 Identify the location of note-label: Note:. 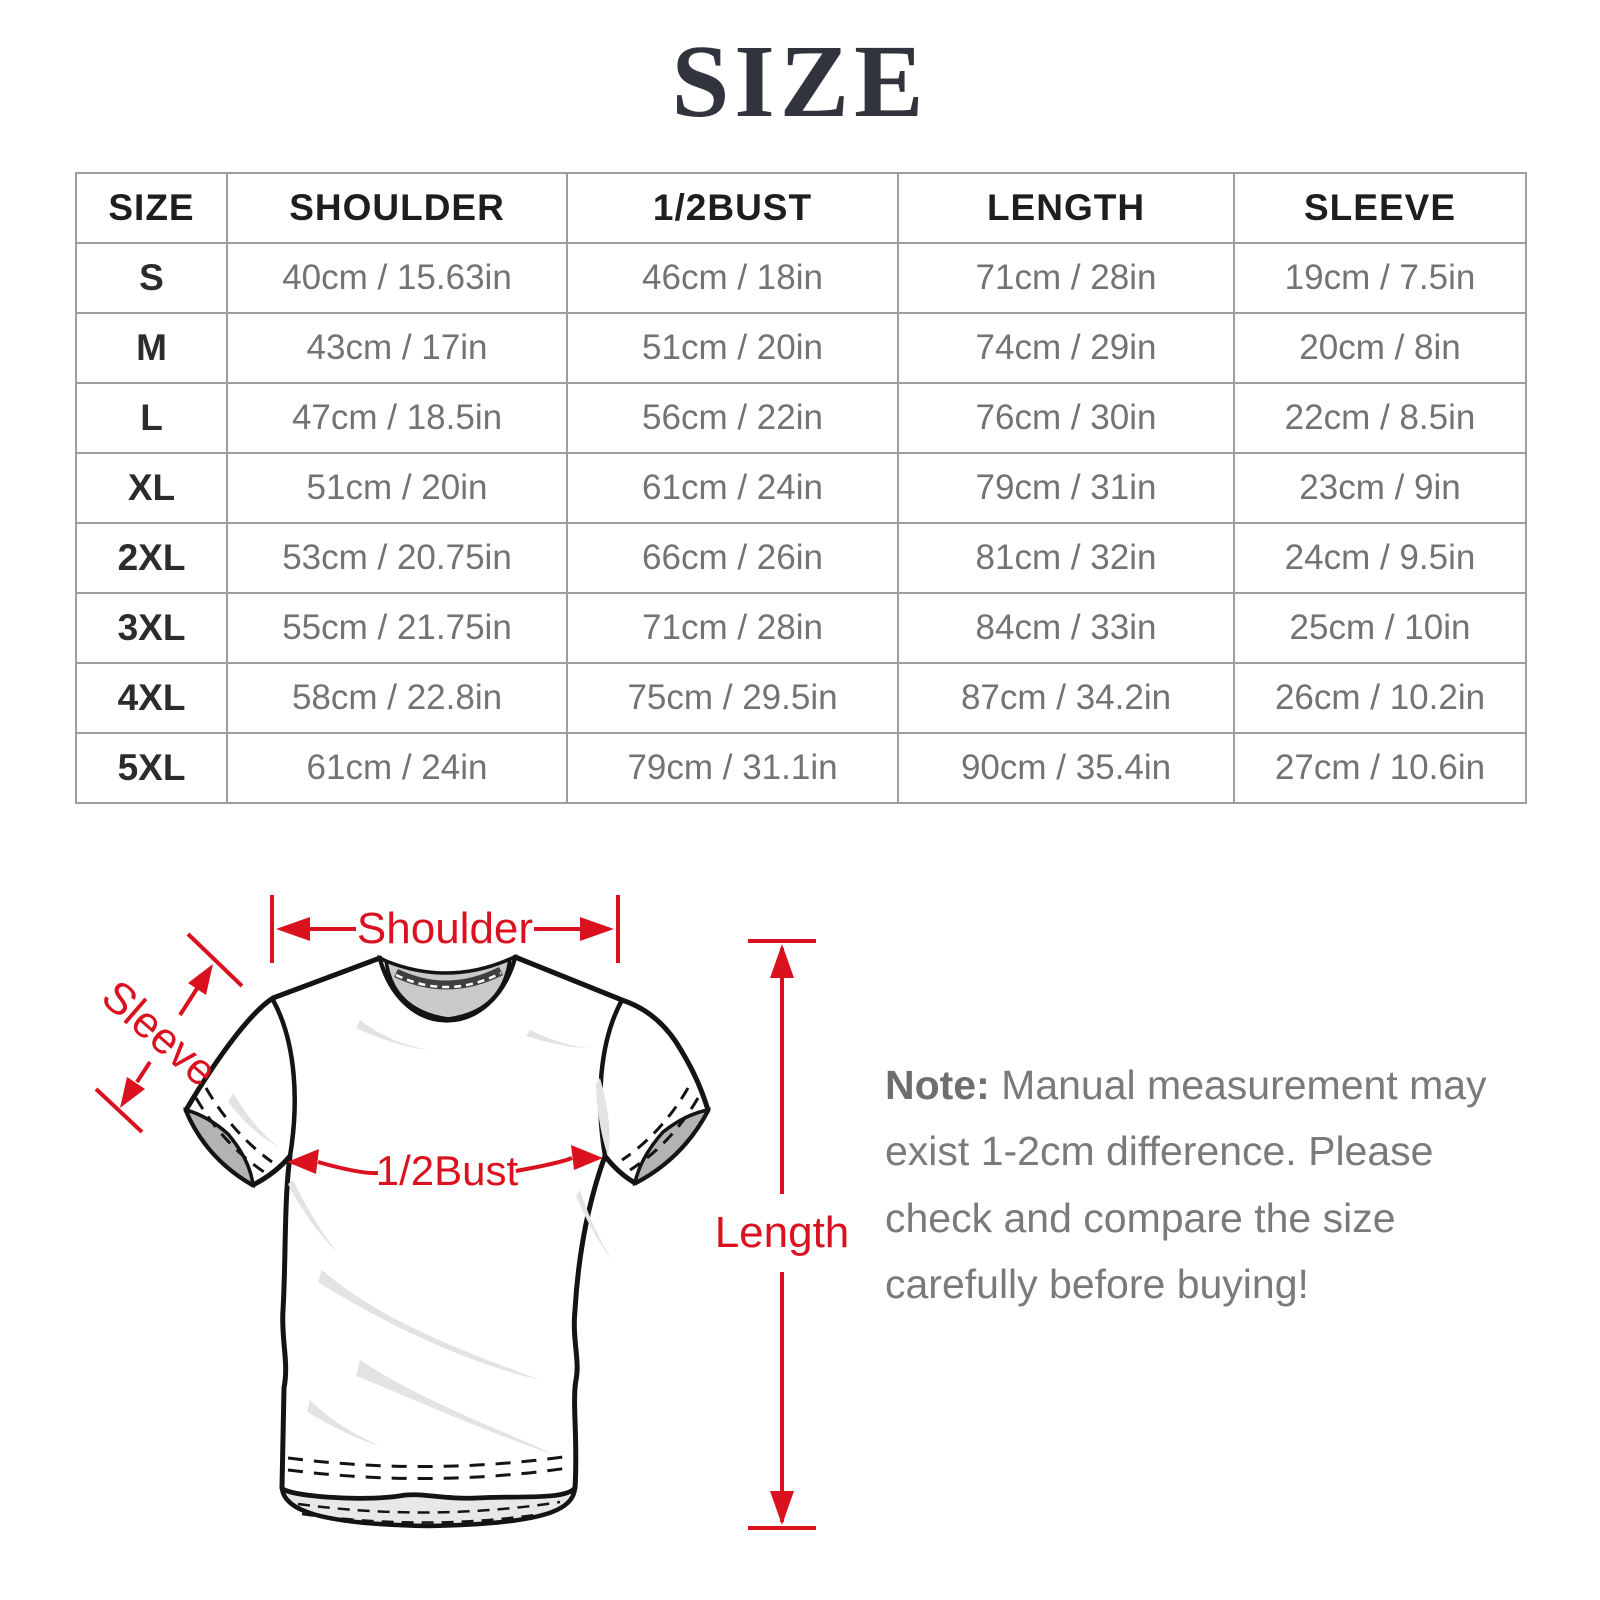
(937, 1085).